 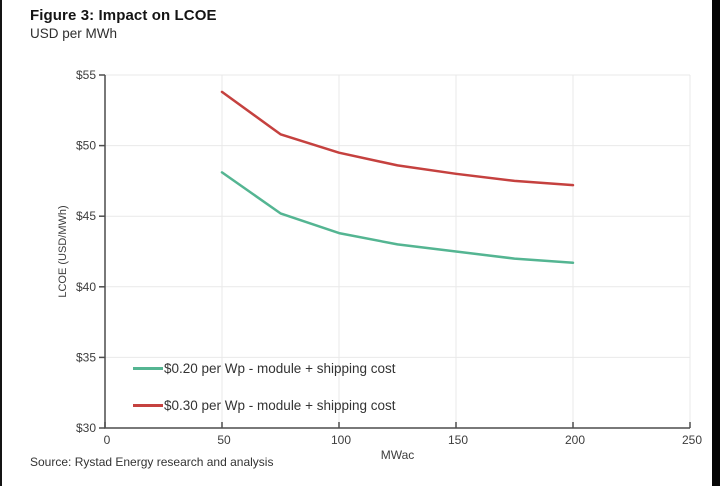 I want to click on legend-label: $0.30 per Wp - module + shipping cost, so click(x=280, y=405).